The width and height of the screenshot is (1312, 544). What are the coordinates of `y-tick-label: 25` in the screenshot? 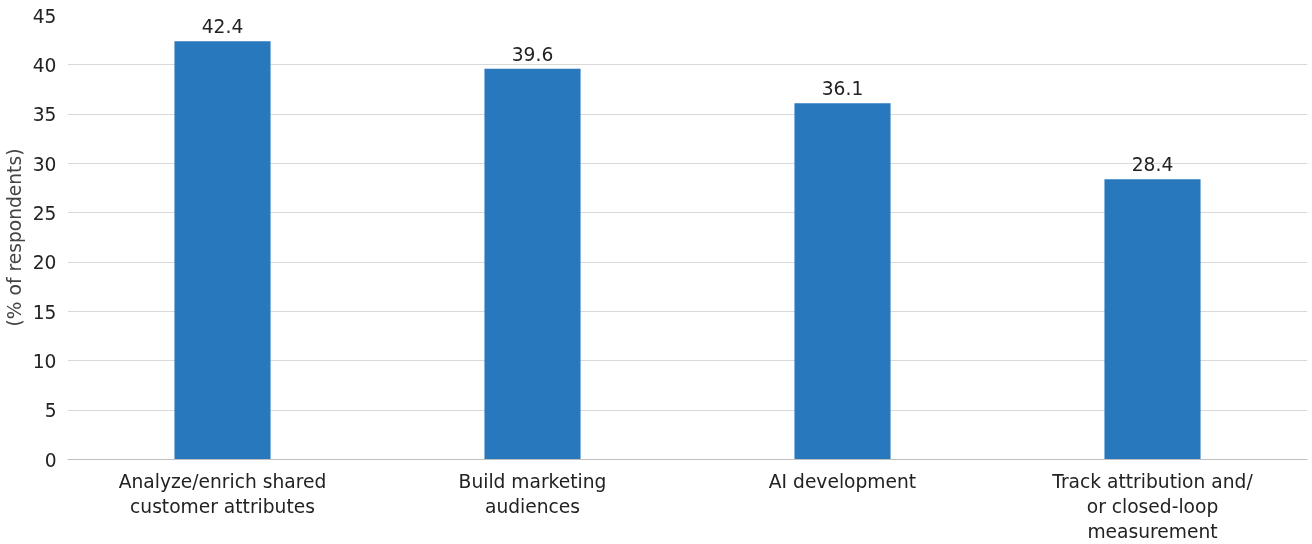 It's located at (44, 213).